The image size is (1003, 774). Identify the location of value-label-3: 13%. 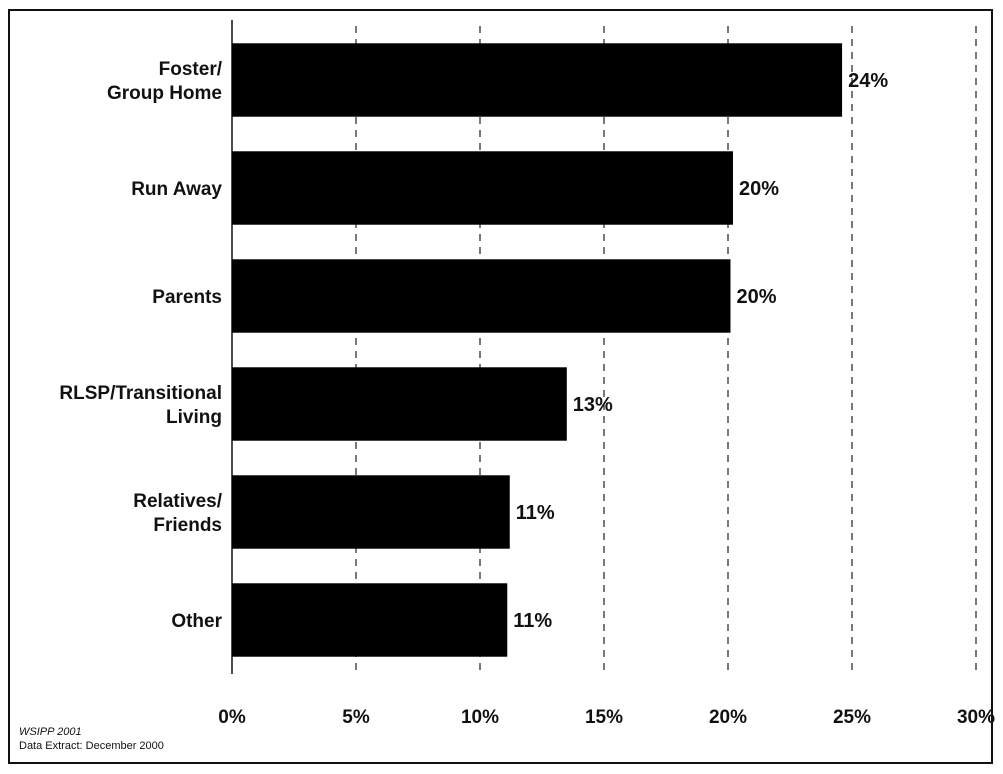
(593, 405).